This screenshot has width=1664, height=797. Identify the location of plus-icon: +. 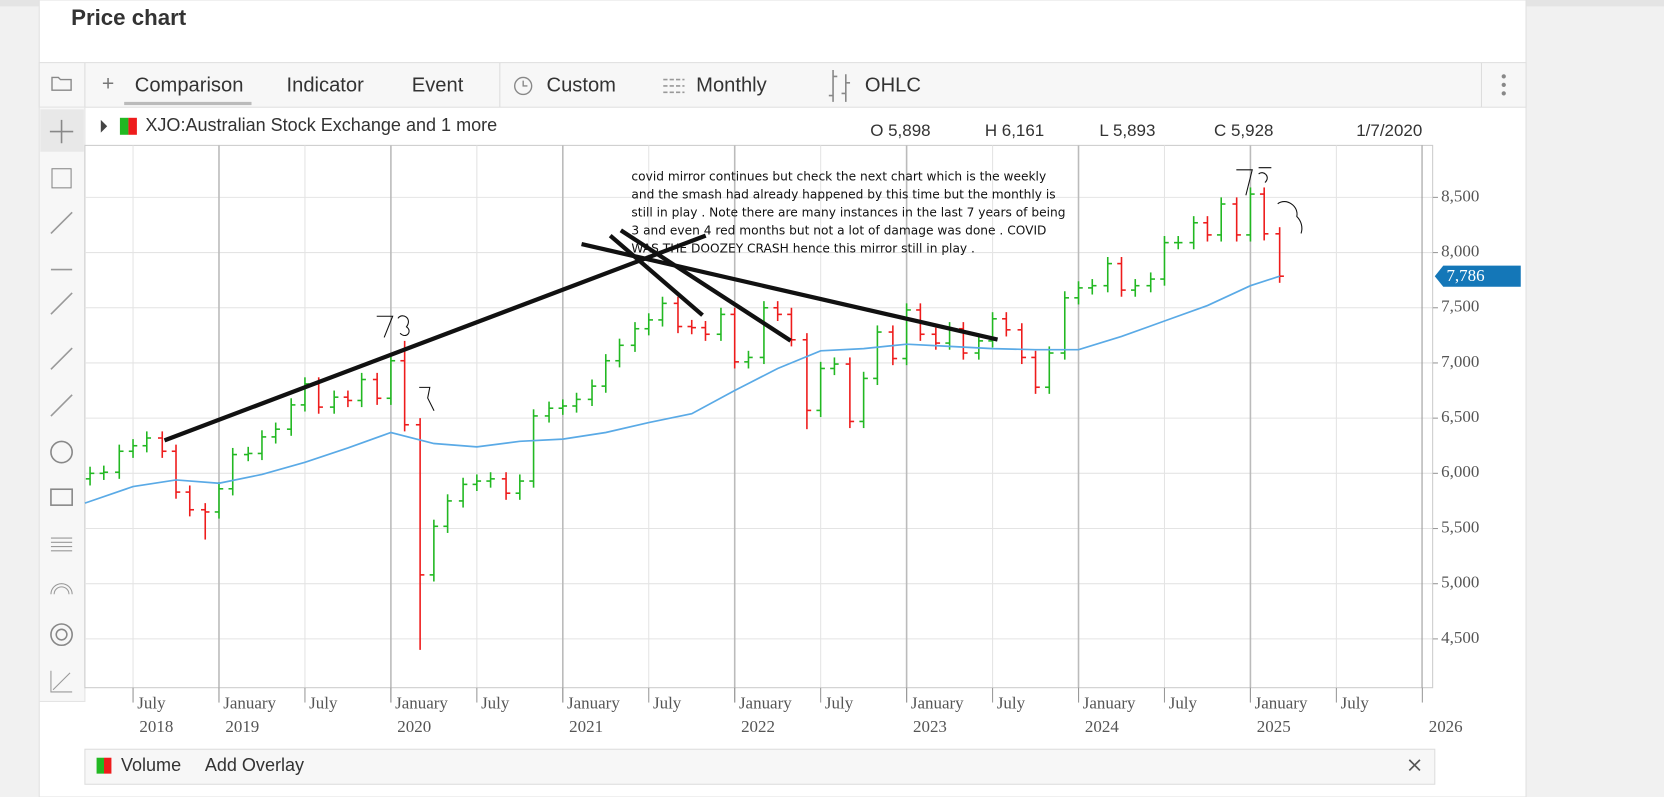
(108, 84).